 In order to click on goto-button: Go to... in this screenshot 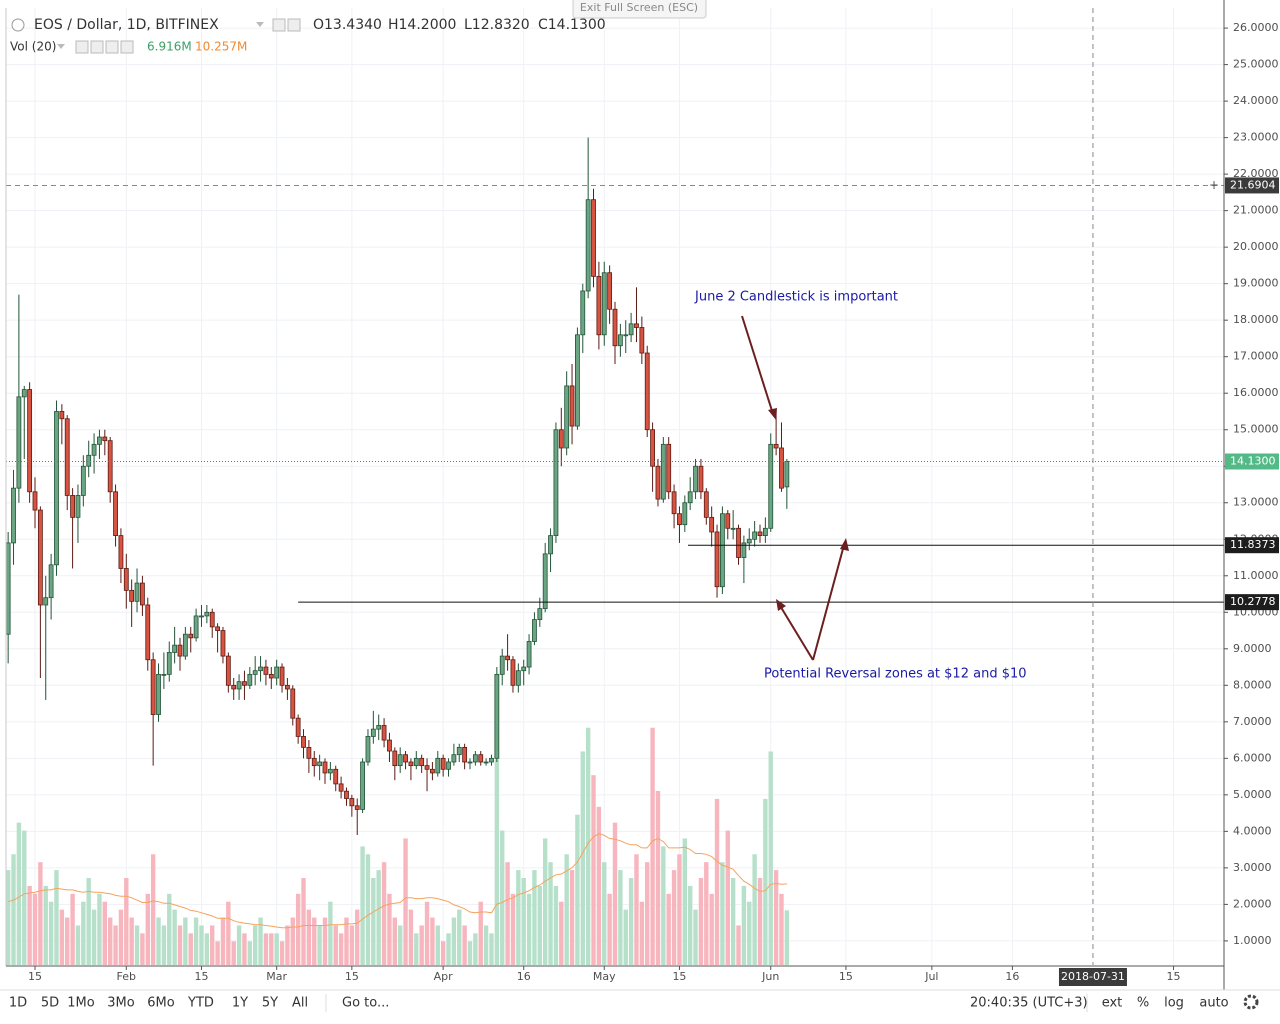, I will do `click(365, 1003)`.